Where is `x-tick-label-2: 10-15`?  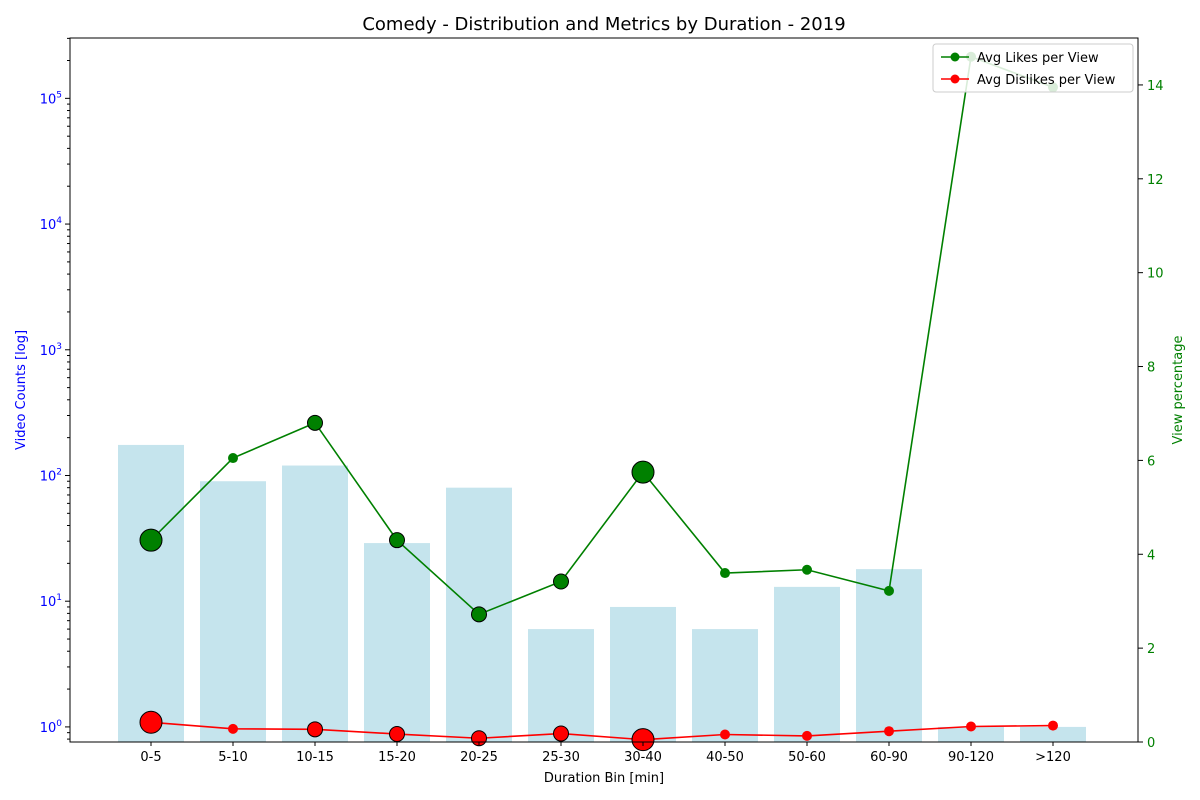 x-tick-label-2: 10-15 is located at coordinates (315, 757).